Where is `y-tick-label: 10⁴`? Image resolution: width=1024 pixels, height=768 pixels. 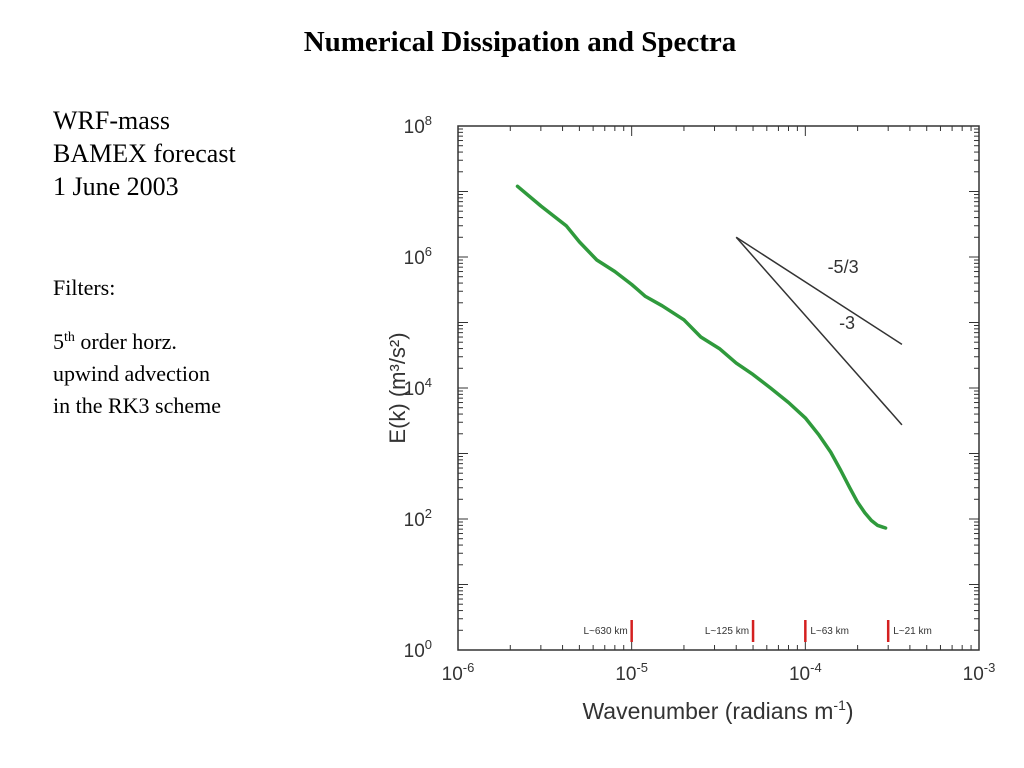 y-tick-label: 10⁴ is located at coordinates (418, 387).